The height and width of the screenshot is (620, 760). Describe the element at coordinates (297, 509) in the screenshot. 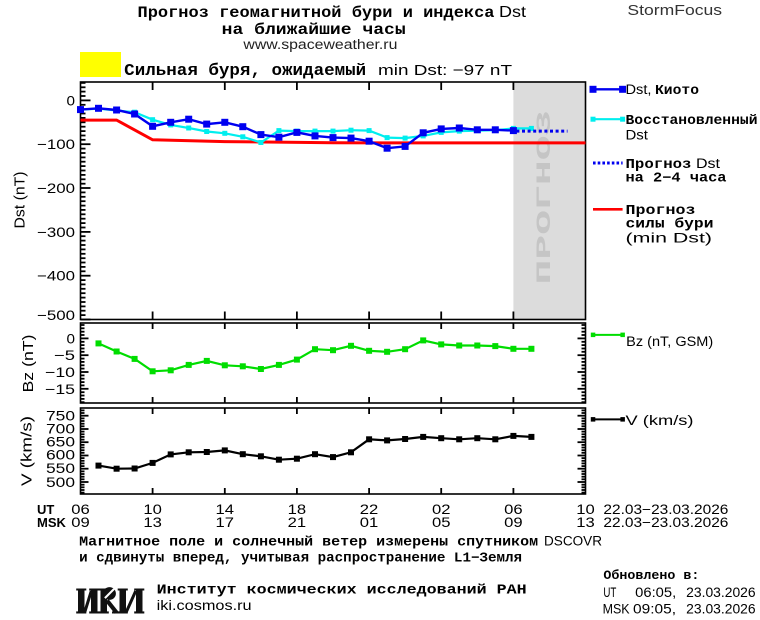

I see `svg-text: 18` at that location.